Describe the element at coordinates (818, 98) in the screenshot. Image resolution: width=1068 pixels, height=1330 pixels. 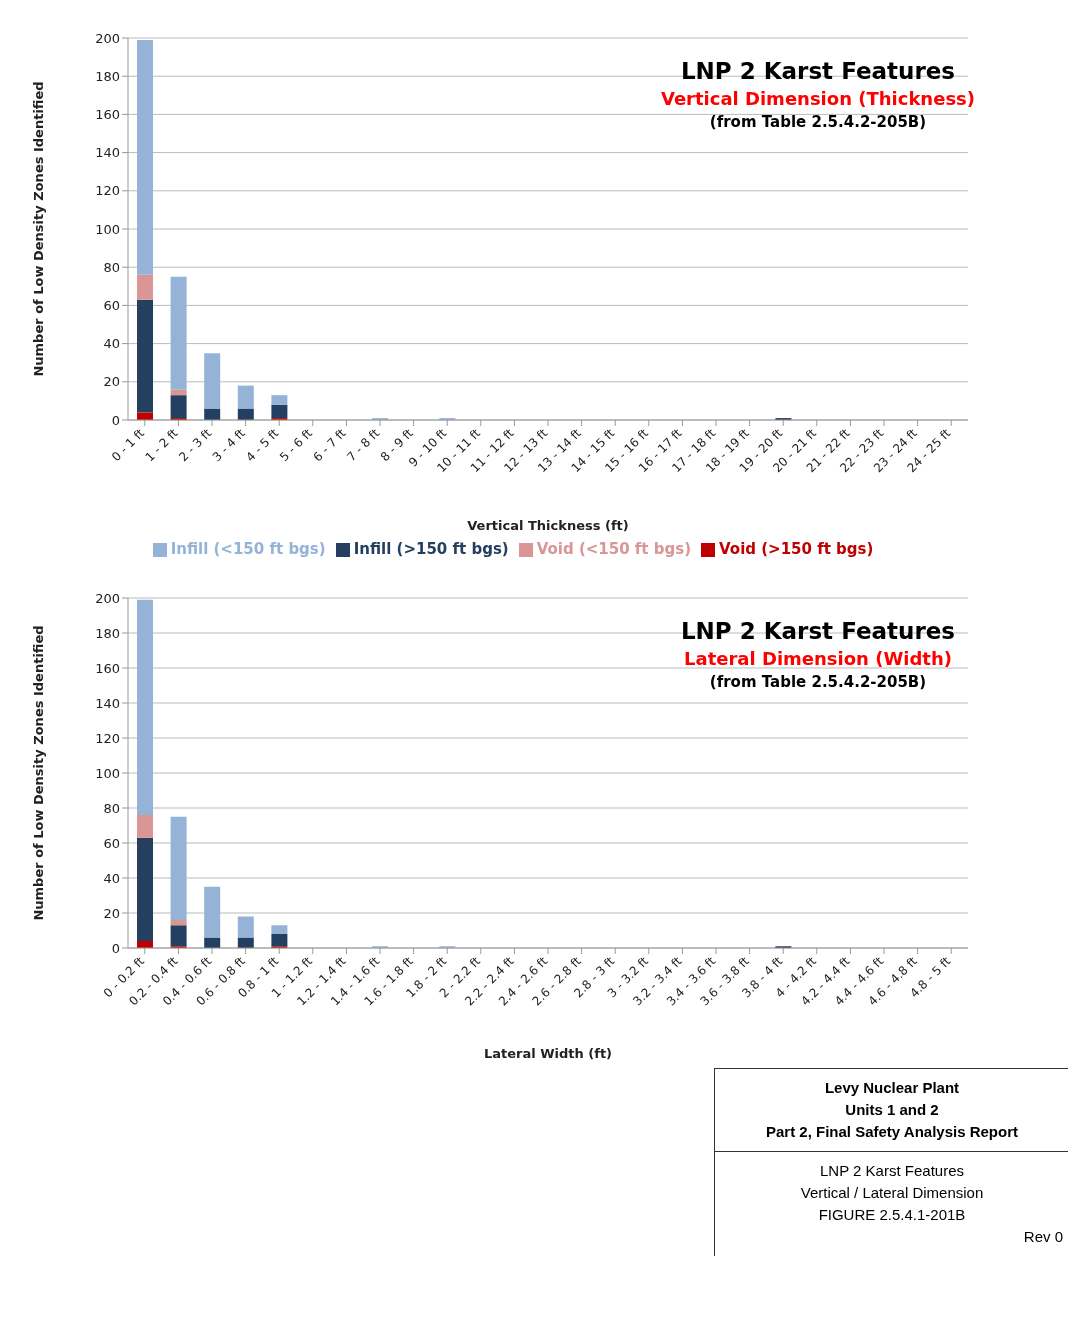
I see `text: Vertical Dimension (Thickness)` at that location.